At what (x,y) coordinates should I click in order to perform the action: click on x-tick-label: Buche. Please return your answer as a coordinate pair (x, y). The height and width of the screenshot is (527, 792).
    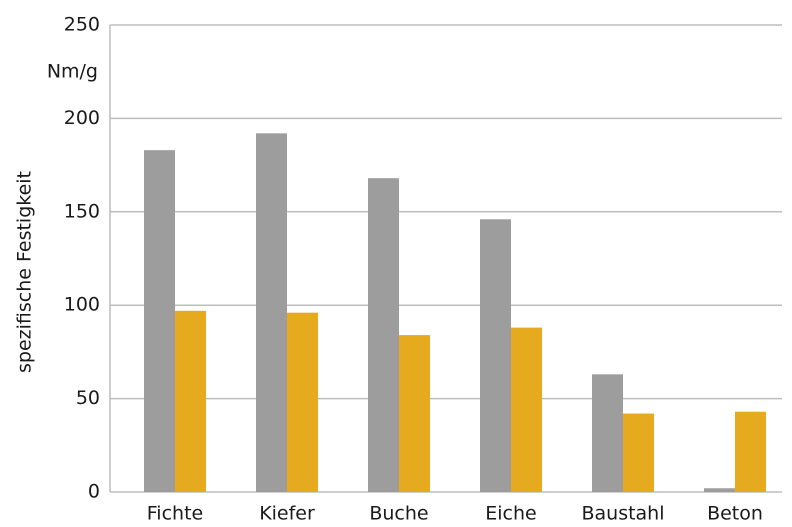
    Looking at the image, I should click on (398, 514).